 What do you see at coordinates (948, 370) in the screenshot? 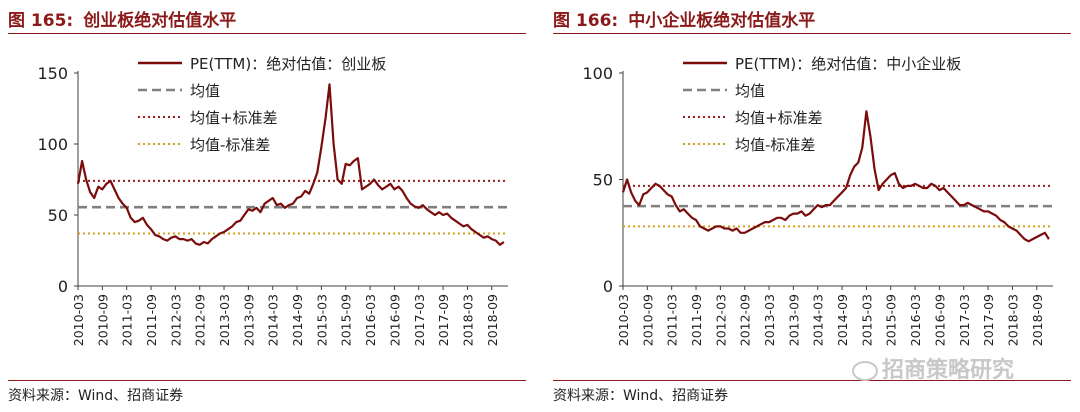
I see `watermark-text: 招商策略研究` at bounding box center [948, 370].